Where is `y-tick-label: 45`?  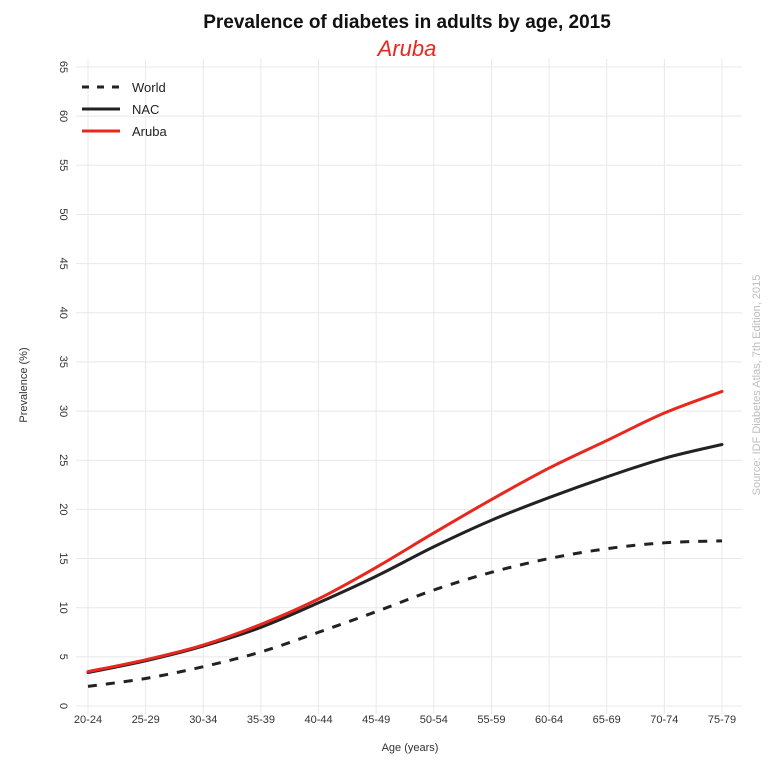
y-tick-label: 45 is located at coordinates (63, 263).